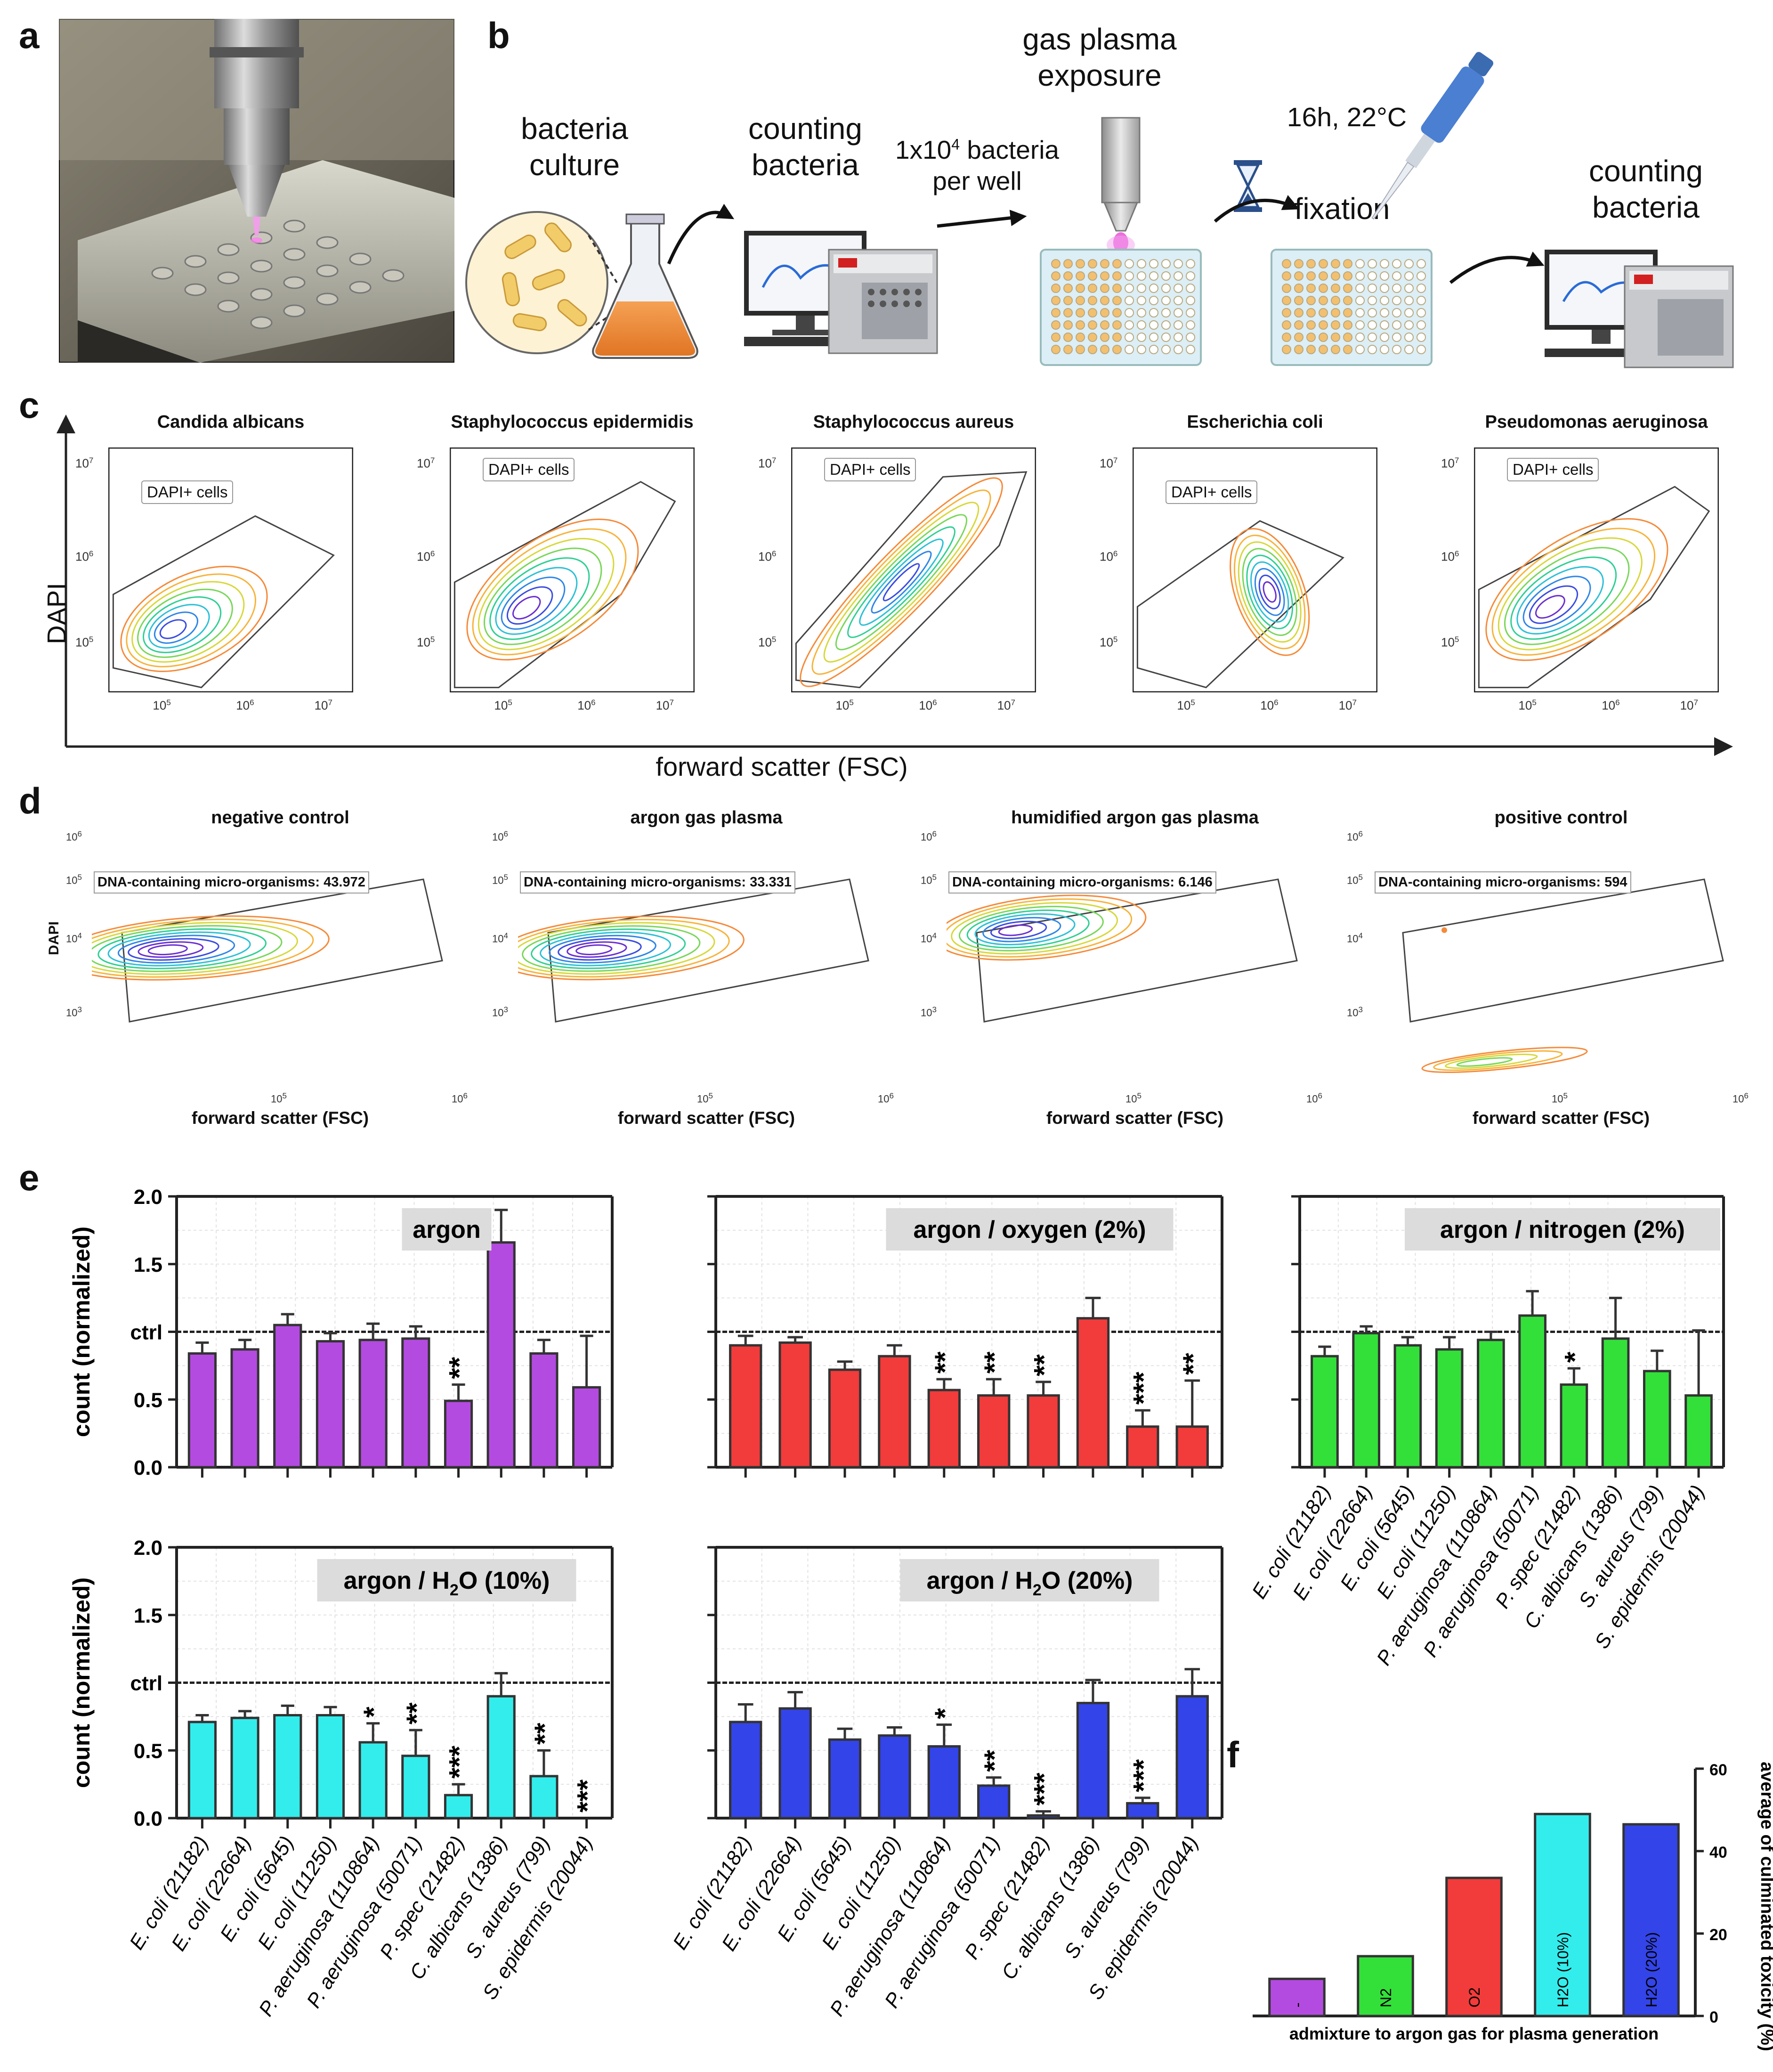 The width and height of the screenshot is (1773, 2072). What do you see at coordinates (844, 705) in the screenshot?
I see `flow-c-xtick-3-0: 10⁵` at bounding box center [844, 705].